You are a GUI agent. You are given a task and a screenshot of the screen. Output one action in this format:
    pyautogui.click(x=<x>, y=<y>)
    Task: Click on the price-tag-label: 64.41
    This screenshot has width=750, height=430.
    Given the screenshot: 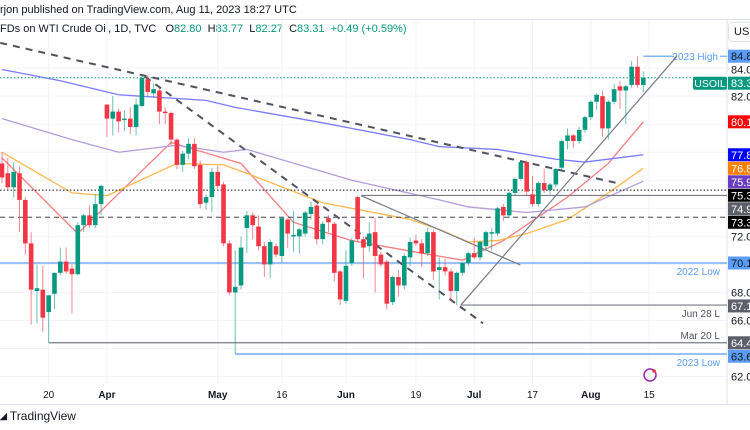 What is the action you would take?
    pyautogui.click(x=740, y=344)
    